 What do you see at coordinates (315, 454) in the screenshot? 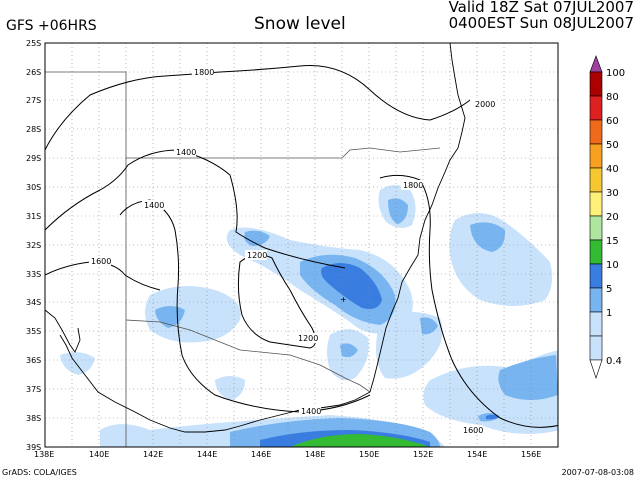
I see `lon-label: 148E` at bounding box center [315, 454].